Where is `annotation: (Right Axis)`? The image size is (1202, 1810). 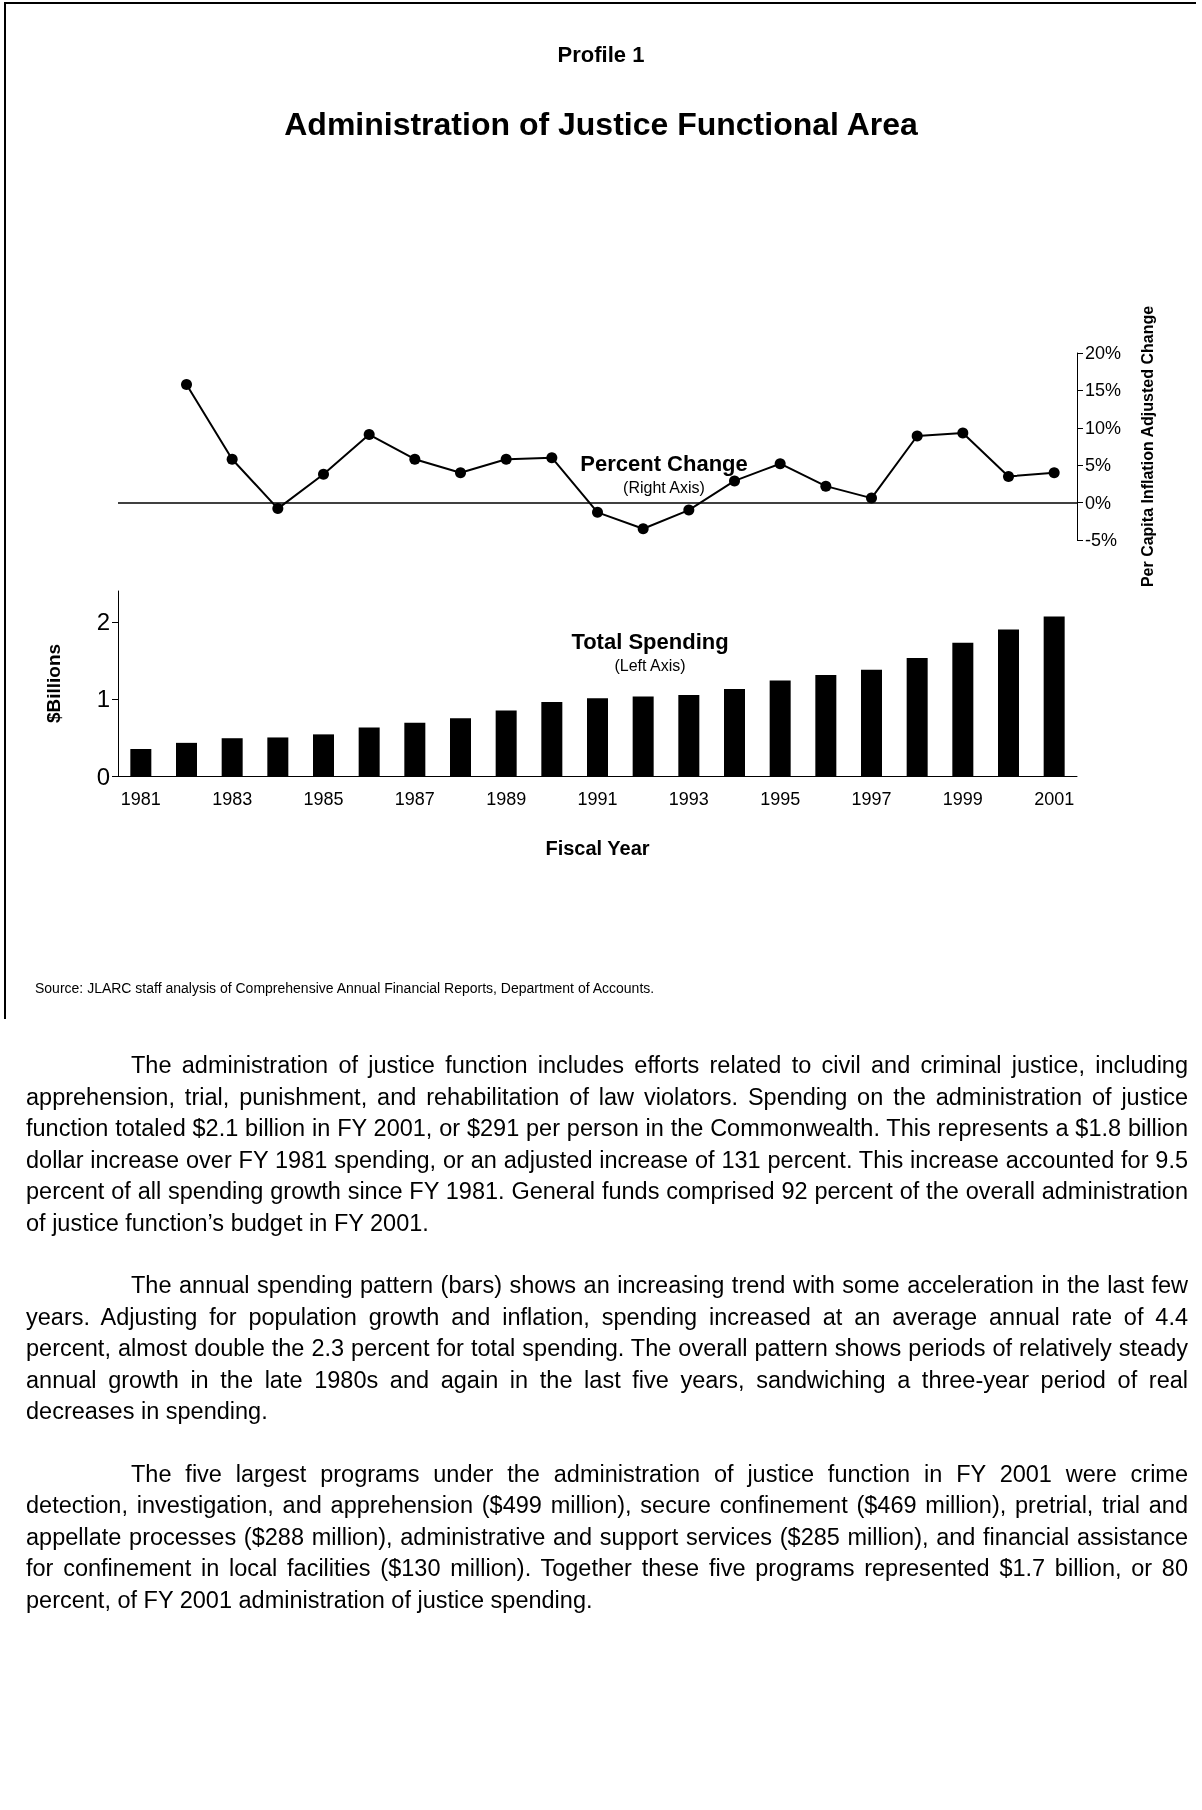 annotation: (Right Axis) is located at coordinates (664, 487).